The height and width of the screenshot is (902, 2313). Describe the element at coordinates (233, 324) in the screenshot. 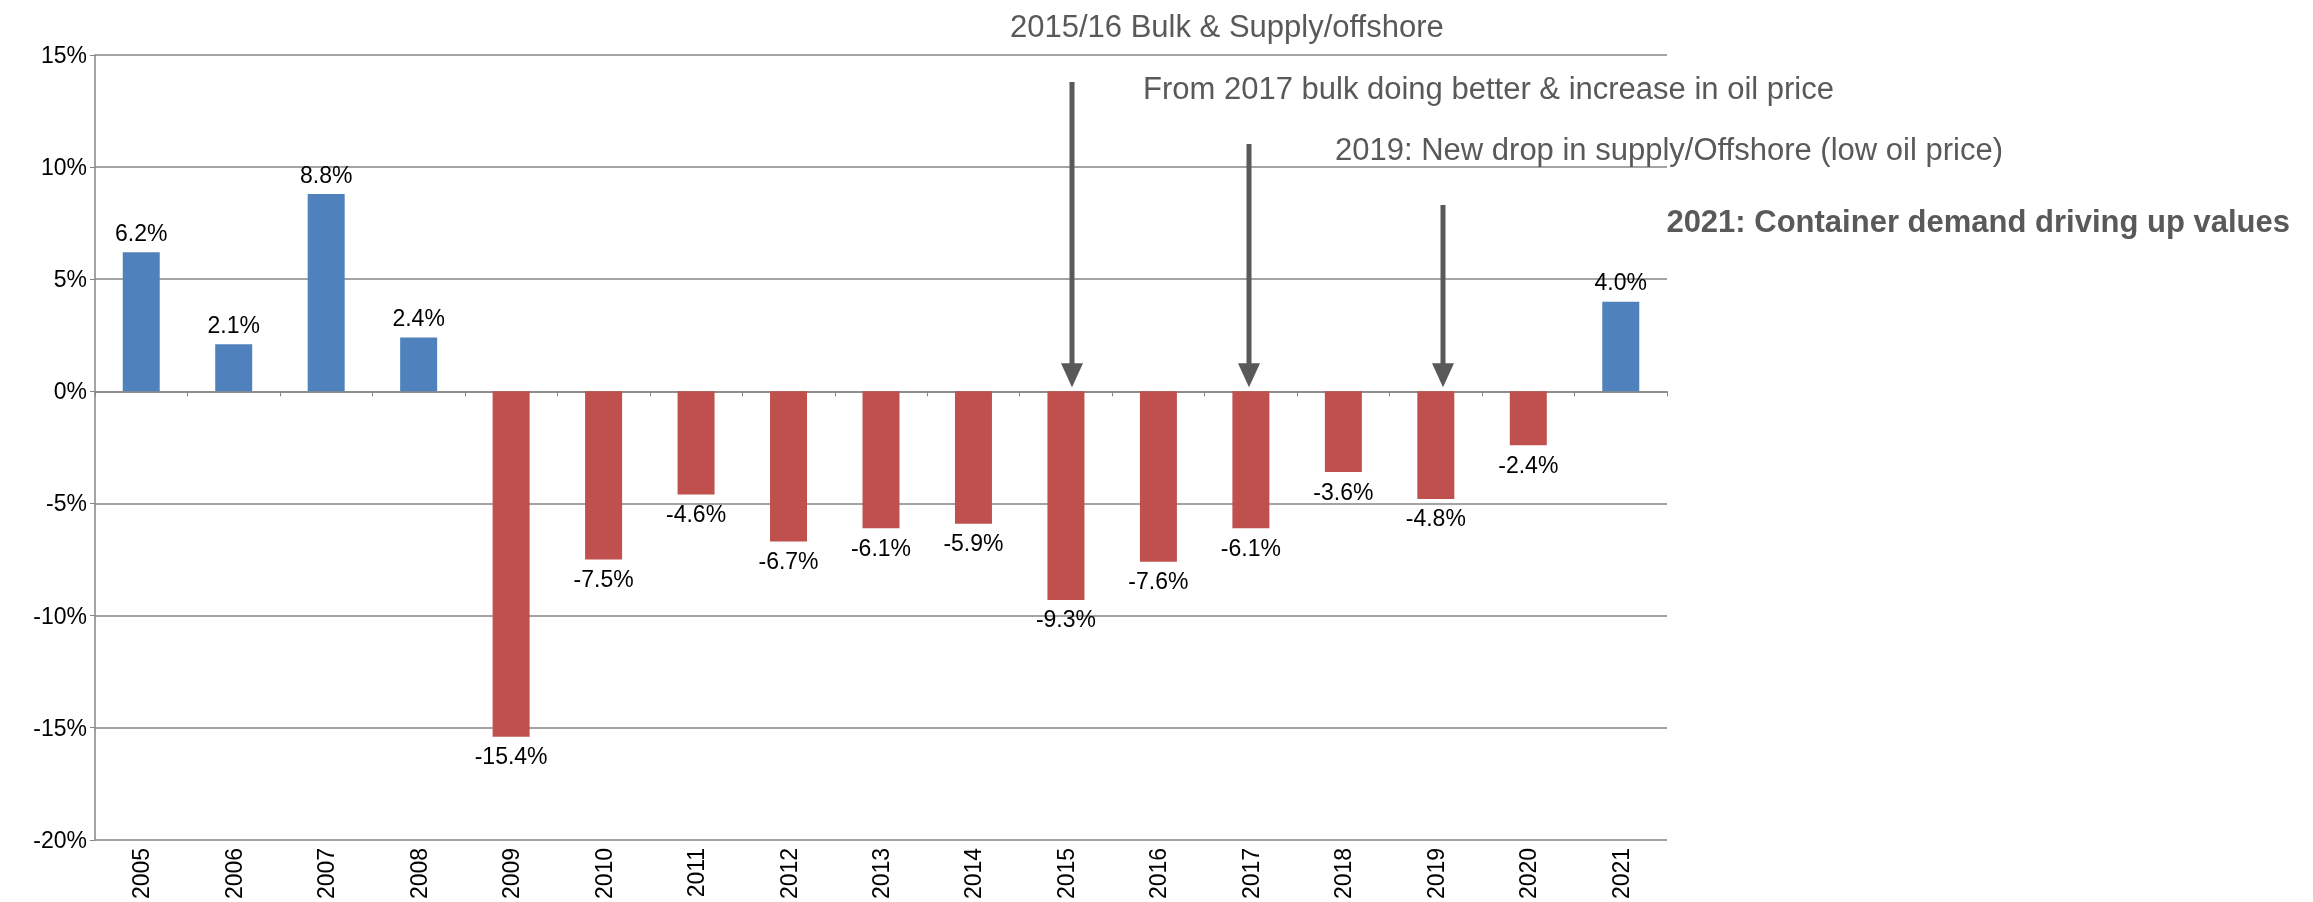

I see `data-label: 2.1%` at that location.